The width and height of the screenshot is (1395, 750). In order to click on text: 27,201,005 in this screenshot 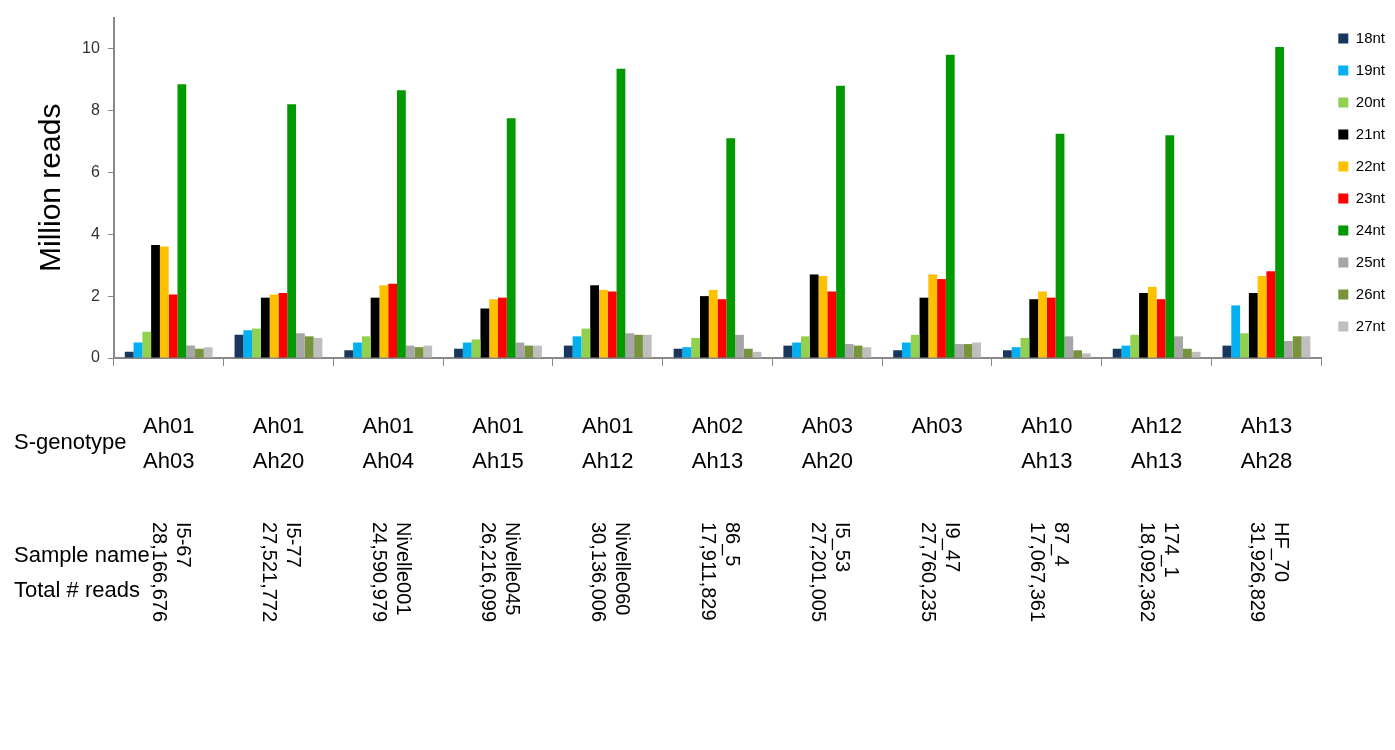, I will do `click(818, 572)`.